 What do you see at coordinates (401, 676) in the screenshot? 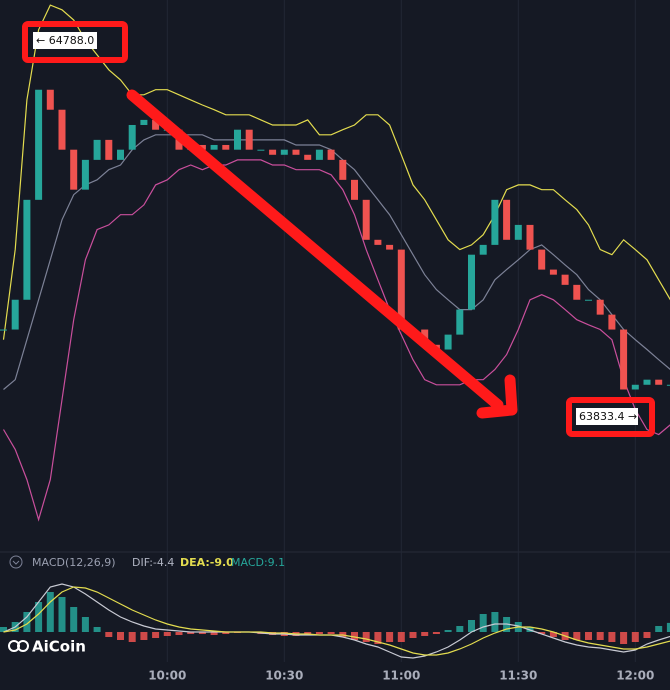
I see `x-tick-label: 11:00` at bounding box center [401, 676].